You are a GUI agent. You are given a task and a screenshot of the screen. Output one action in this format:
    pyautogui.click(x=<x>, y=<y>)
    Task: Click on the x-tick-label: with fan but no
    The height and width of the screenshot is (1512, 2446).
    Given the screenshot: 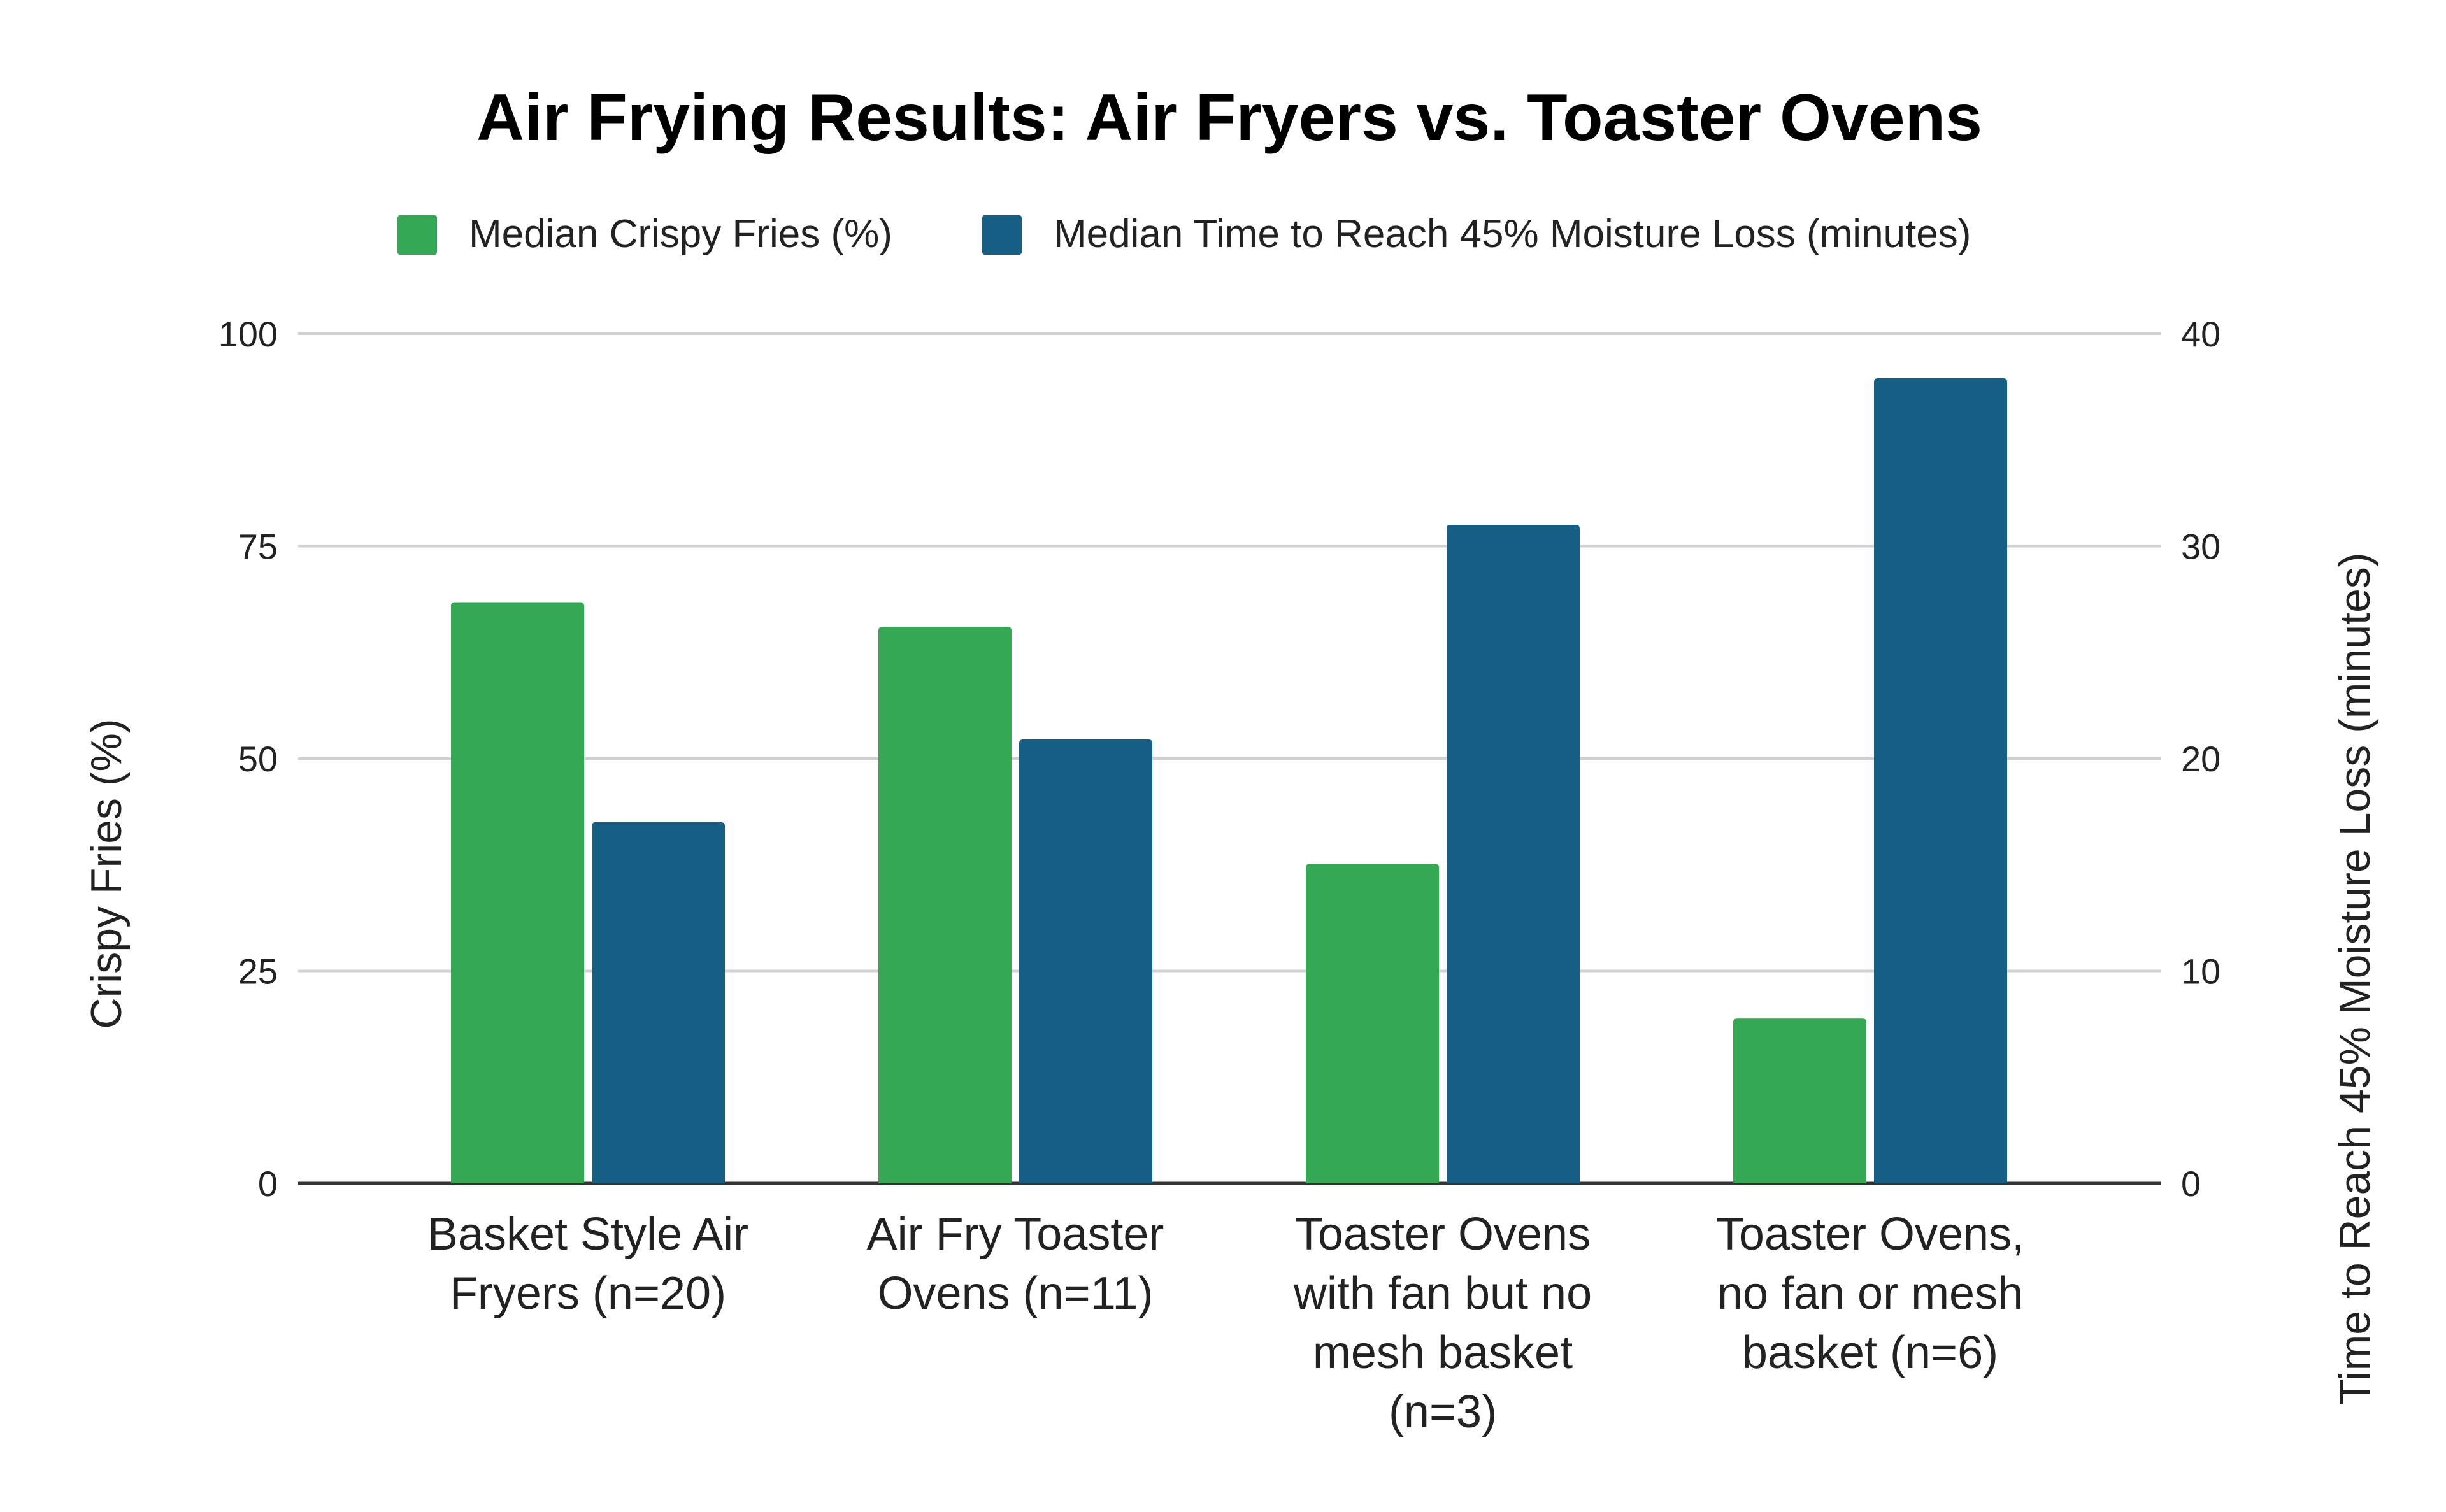 What is the action you would take?
    pyautogui.click(x=1442, y=1293)
    